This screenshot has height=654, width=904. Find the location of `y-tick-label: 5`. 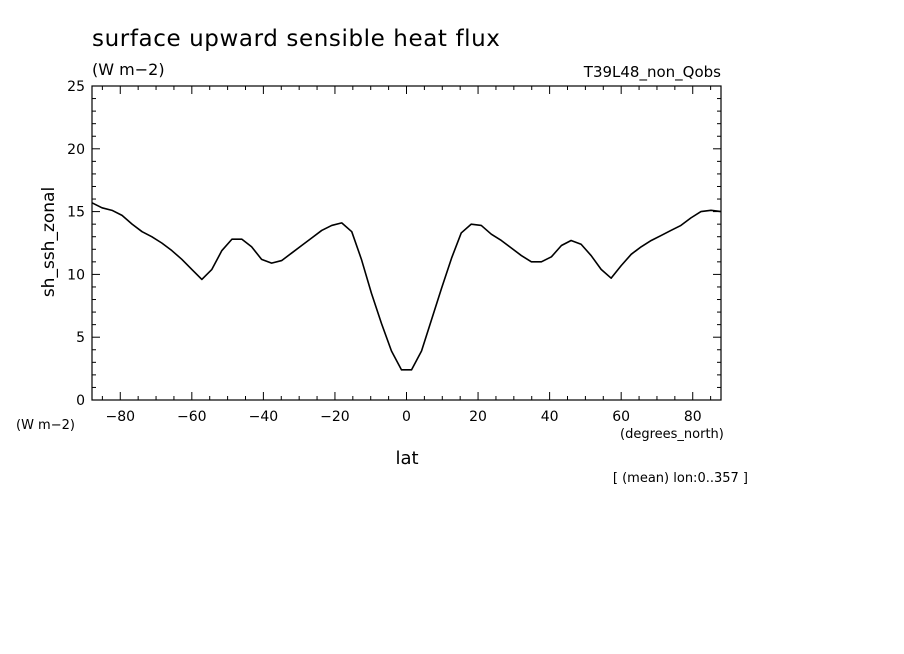

y-tick-label: 5 is located at coordinates (80, 338).